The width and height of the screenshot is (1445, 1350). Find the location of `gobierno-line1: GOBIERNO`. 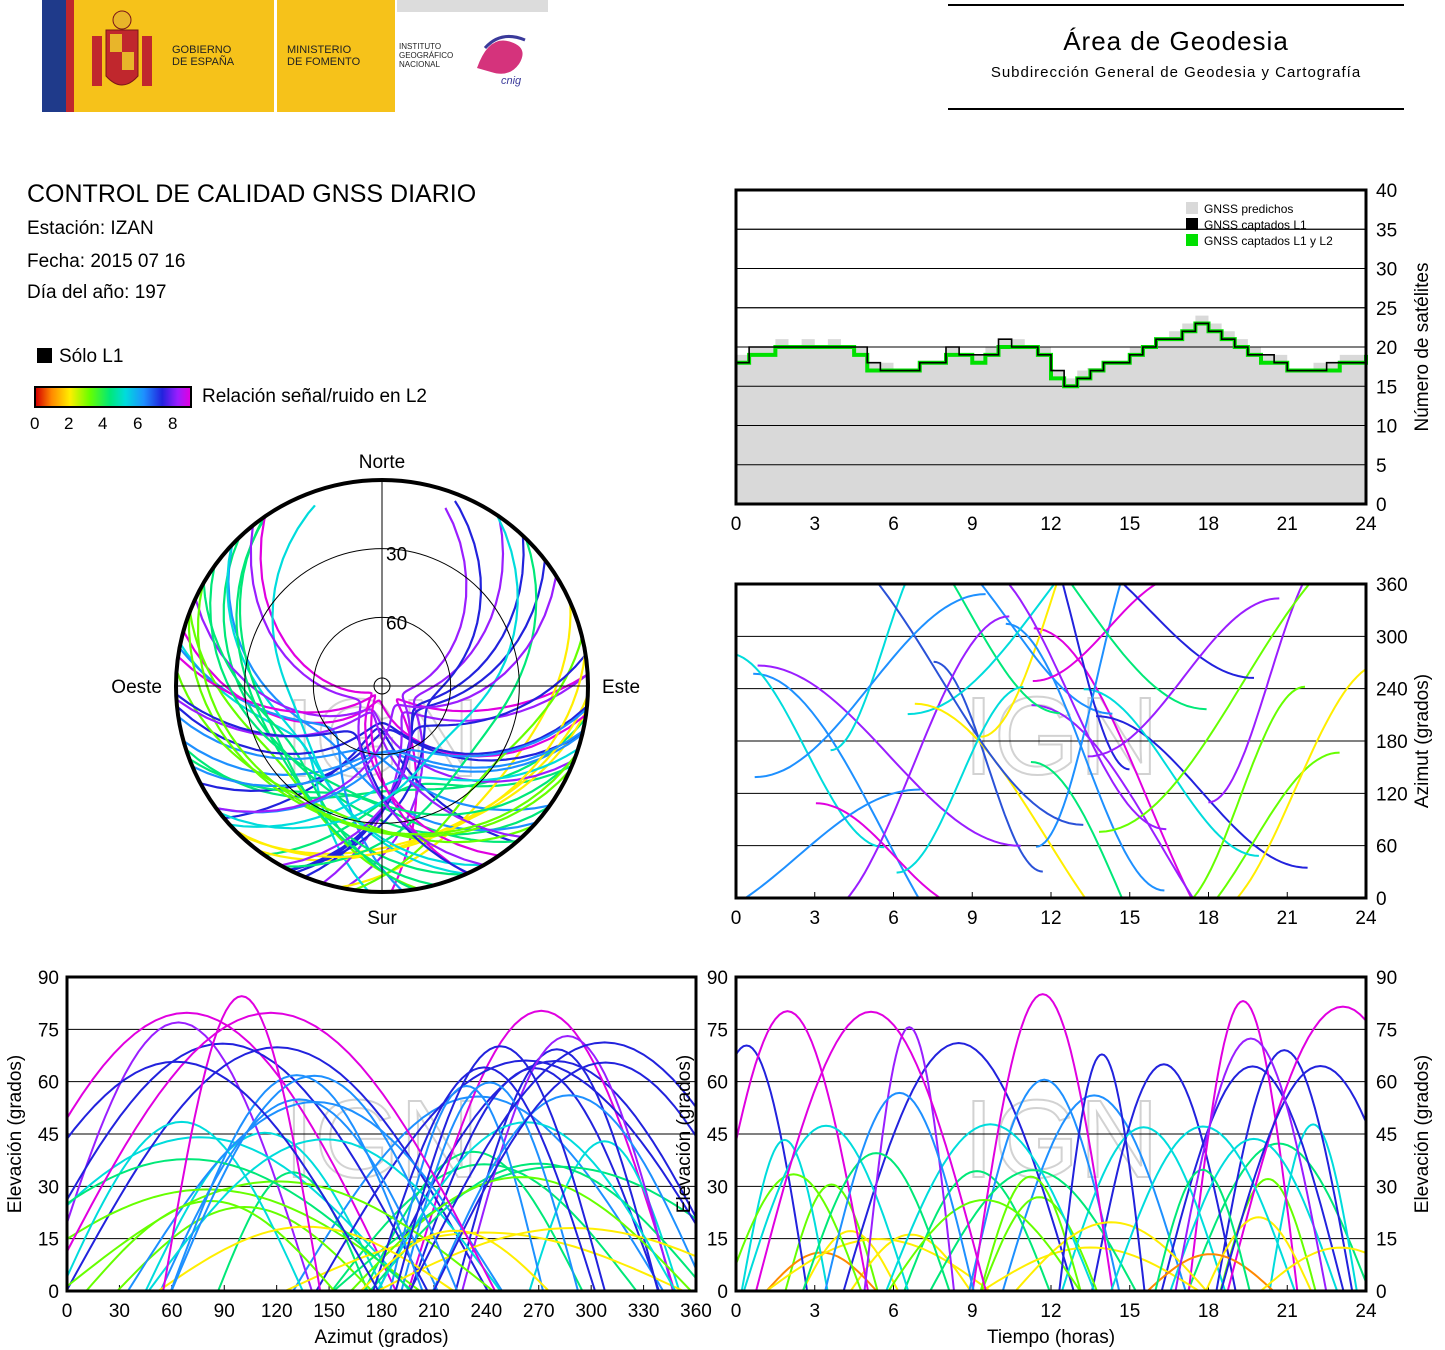

gobierno-line1: GOBIERNO is located at coordinates (202, 50).